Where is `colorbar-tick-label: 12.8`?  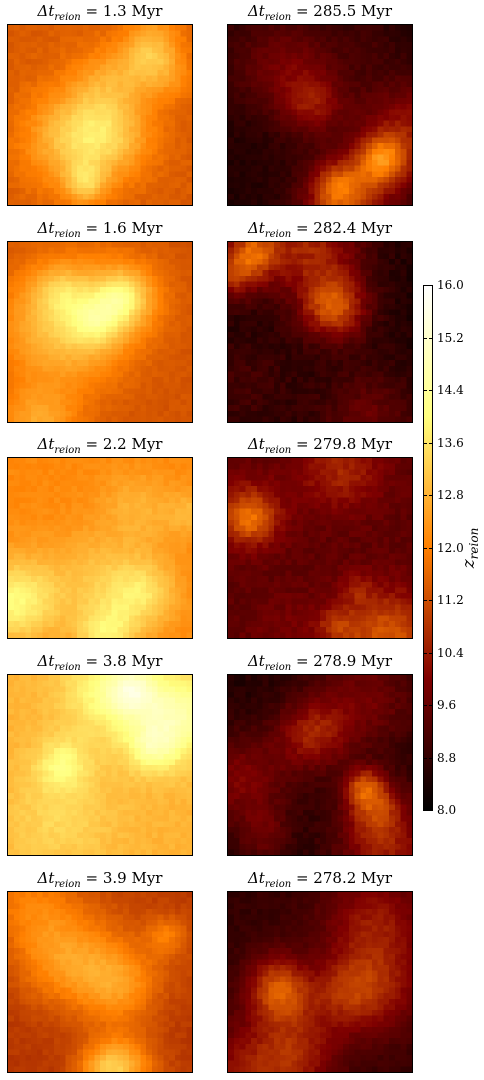 colorbar-tick-label: 12.8 is located at coordinates (450, 495).